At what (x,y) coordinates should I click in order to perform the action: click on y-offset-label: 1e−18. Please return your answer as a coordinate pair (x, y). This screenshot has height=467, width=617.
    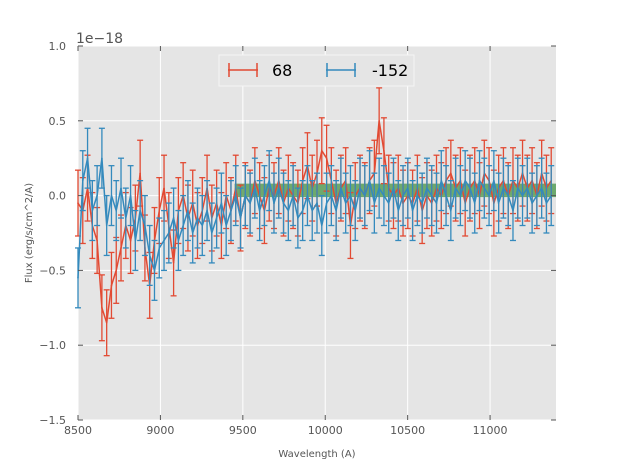
    Looking at the image, I should click on (99, 39).